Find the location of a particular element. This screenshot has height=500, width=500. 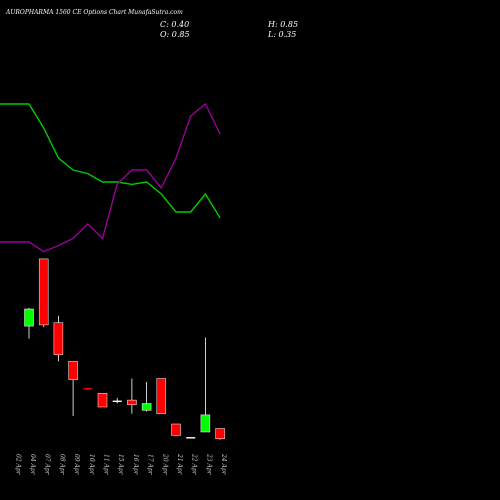

green-indicator-line is located at coordinates (110, 161).